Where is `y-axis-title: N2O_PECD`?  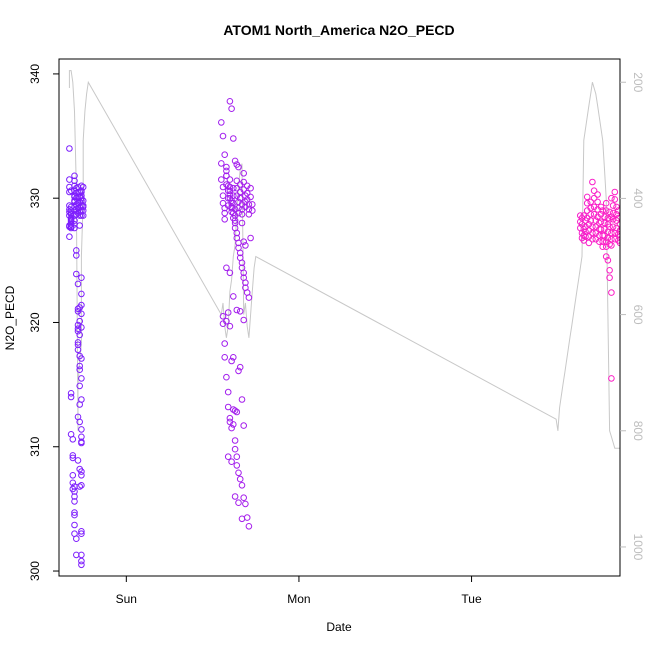
y-axis-title: N2O_PECD is located at coordinates (10, 317).